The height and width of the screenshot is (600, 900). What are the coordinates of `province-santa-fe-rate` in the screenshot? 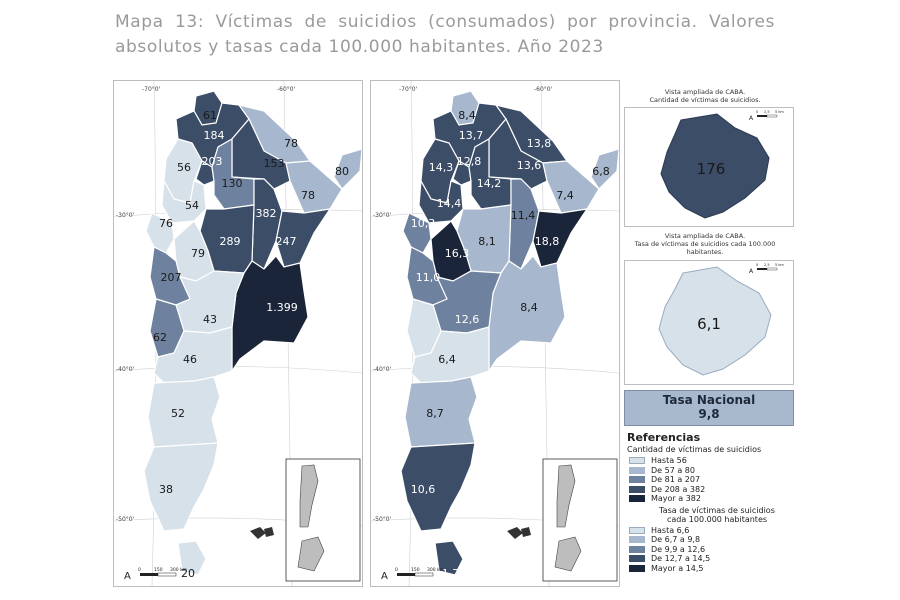 It's located at (524, 224).